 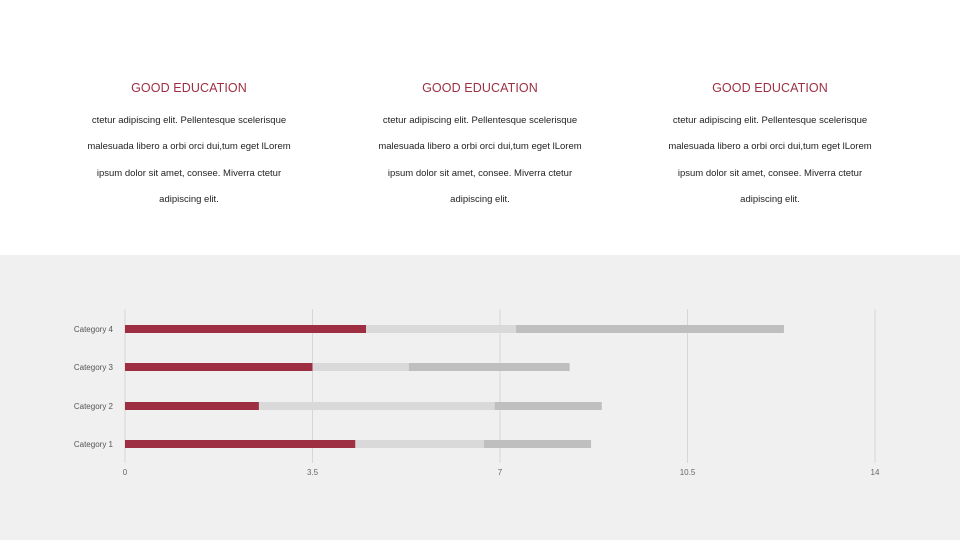 What do you see at coordinates (94, 367) in the screenshot?
I see `category-label: Category 3` at bounding box center [94, 367].